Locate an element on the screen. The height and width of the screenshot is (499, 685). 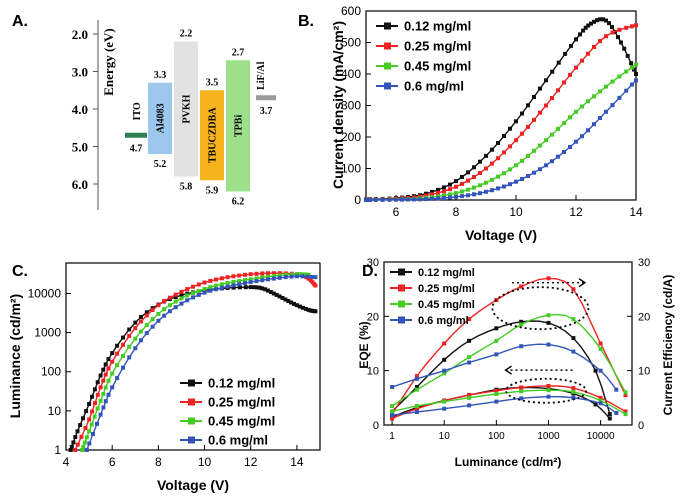
b-series-3-line is located at coordinates (501, 140).